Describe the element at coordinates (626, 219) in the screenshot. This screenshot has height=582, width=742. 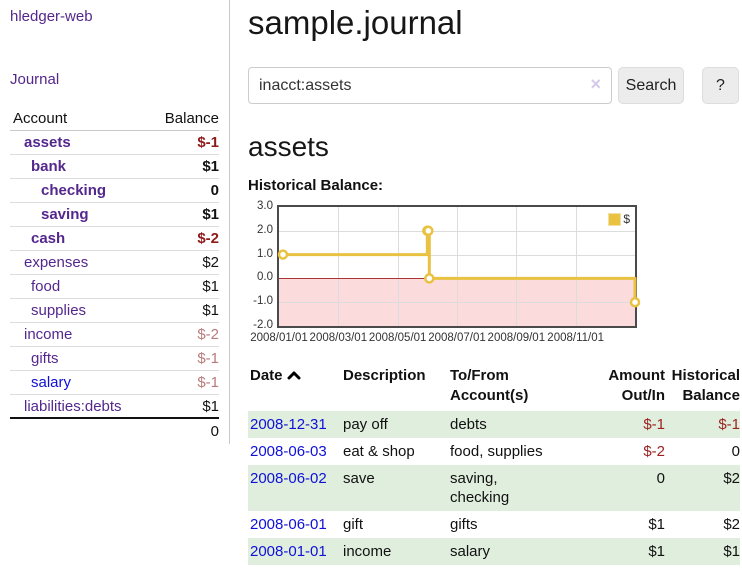
I see `legend-label: $` at that location.